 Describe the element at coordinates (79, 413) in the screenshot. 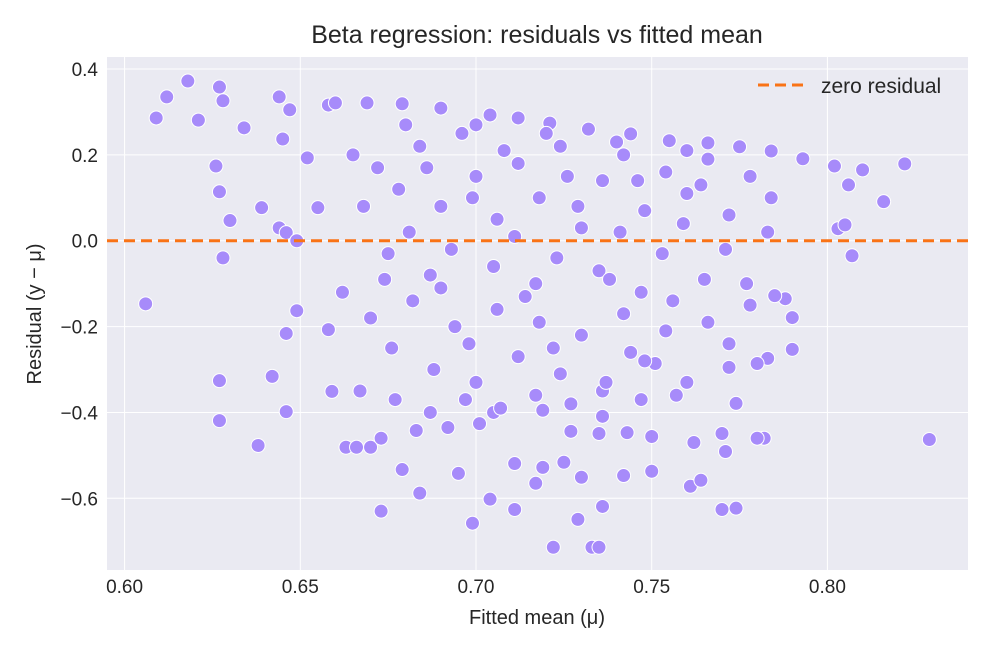

I see `y-tick-label: −0.4` at that location.